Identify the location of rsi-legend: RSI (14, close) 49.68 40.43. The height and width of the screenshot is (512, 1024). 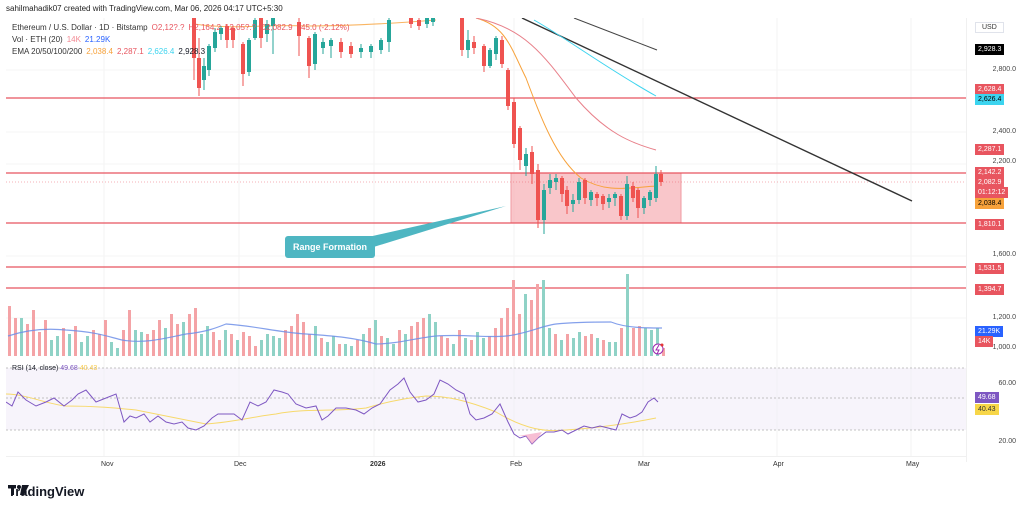
(54, 368).